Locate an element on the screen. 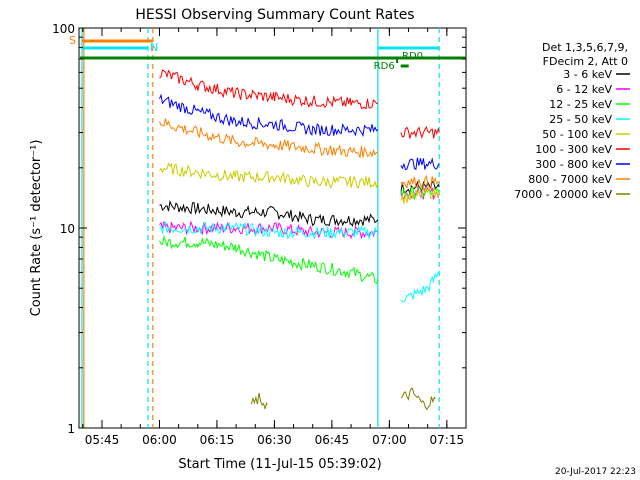 Image resolution: width=640 pixels, height=480 pixels. legend-label: 100 - 300 keV is located at coordinates (573, 149).